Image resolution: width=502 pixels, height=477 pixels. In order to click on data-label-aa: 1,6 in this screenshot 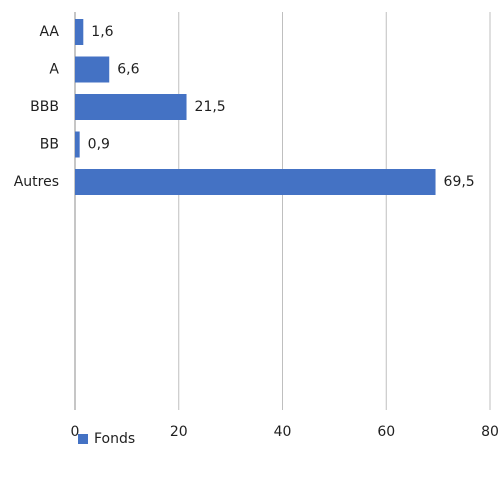, I will do `click(102, 32)`.